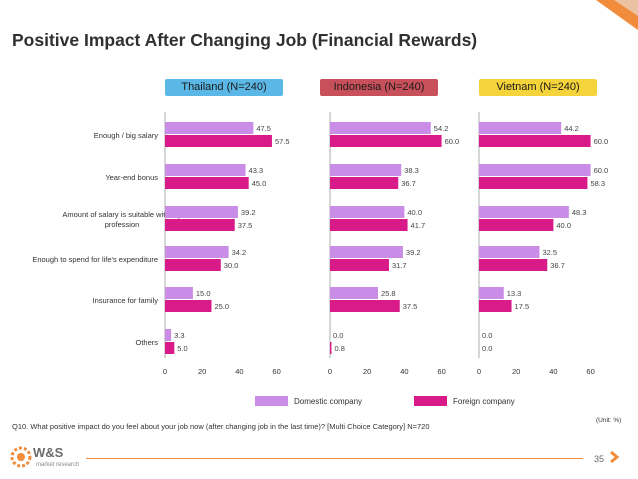 The width and height of the screenshot is (638, 479). I want to click on data-label: 0.8, so click(339, 348).